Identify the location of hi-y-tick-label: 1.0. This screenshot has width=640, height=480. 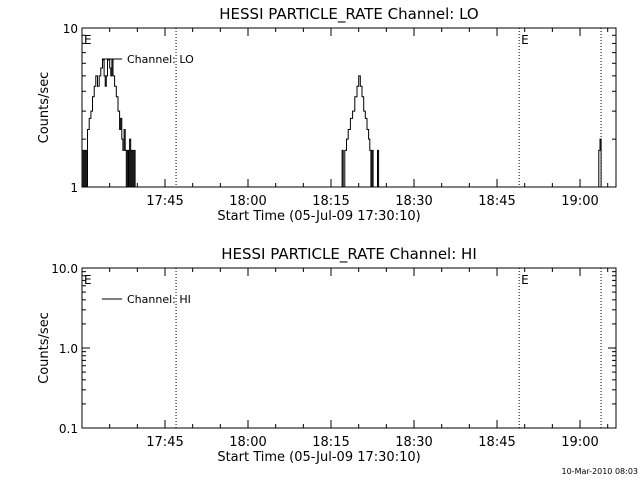
(68, 349).